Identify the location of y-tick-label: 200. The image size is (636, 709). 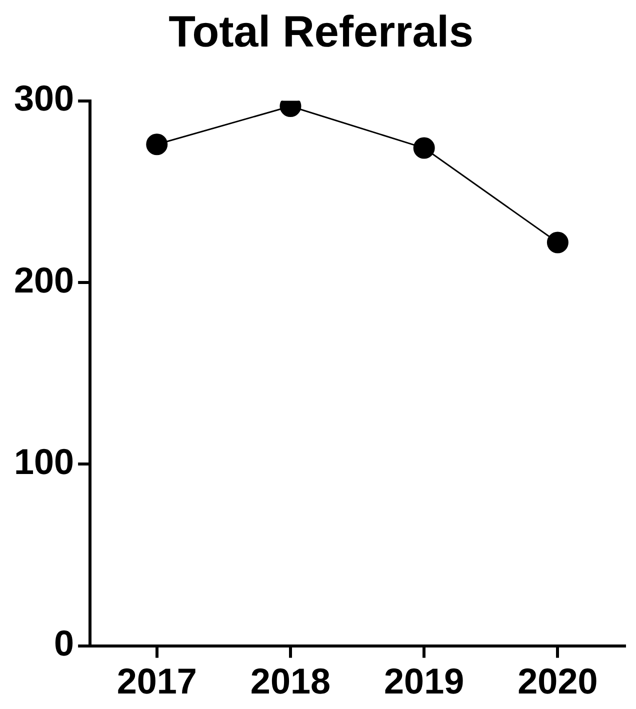
(44, 279).